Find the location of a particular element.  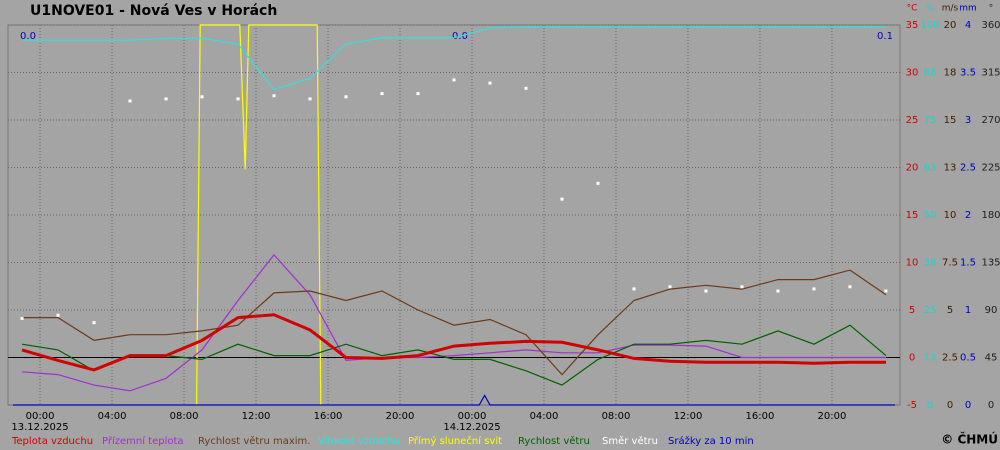

y-tick-label: -5 is located at coordinates (912, 405).